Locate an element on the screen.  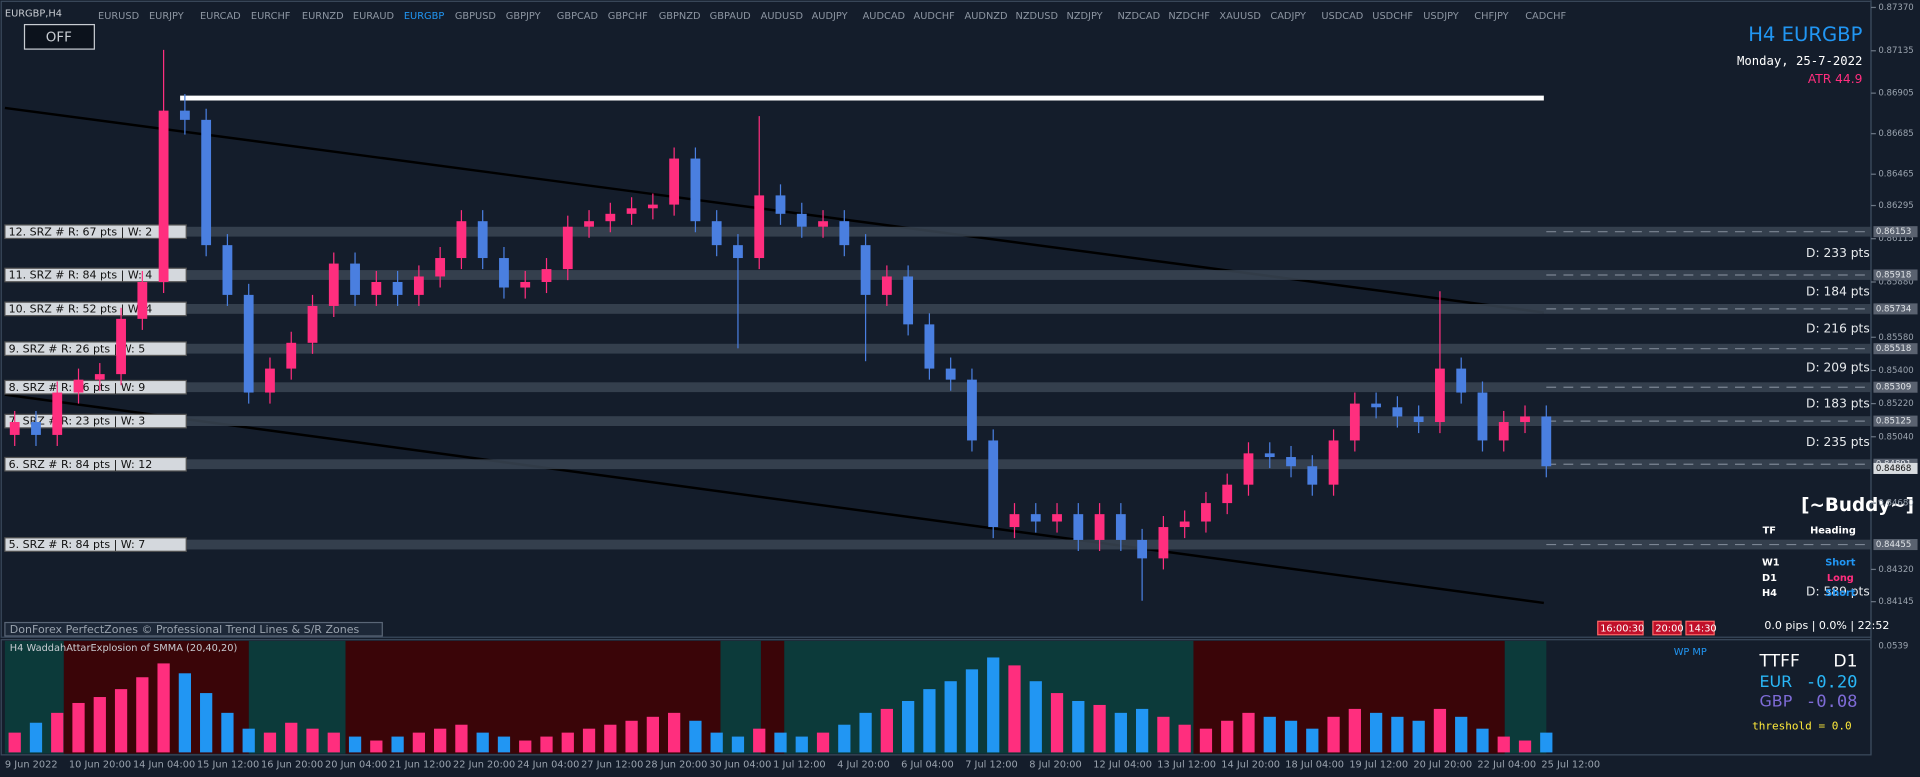
symbol-tab: GBPCAD is located at coordinates (577, 16).